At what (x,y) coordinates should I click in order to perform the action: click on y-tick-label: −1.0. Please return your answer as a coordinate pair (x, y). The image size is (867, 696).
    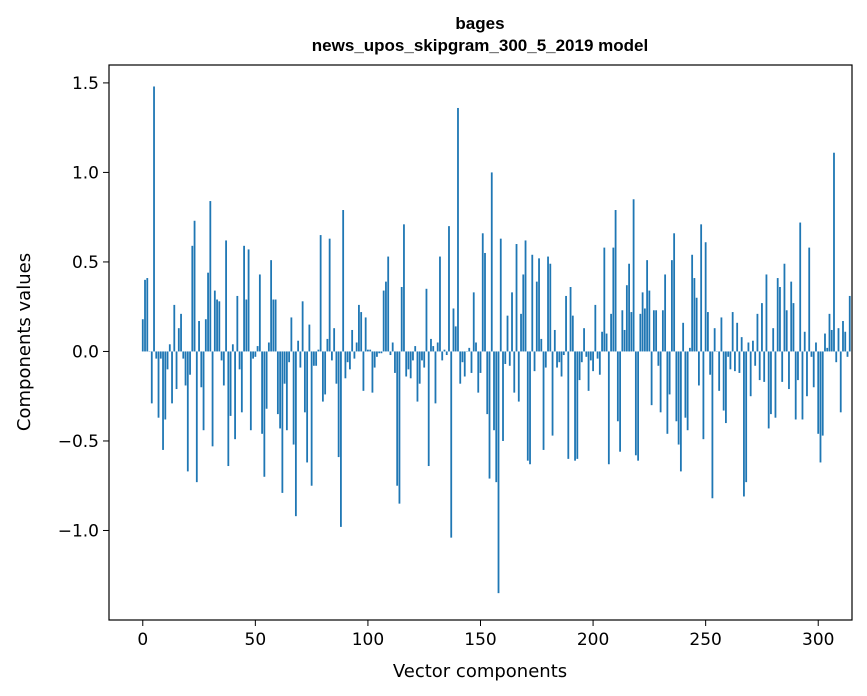
    Looking at the image, I should click on (78, 531).